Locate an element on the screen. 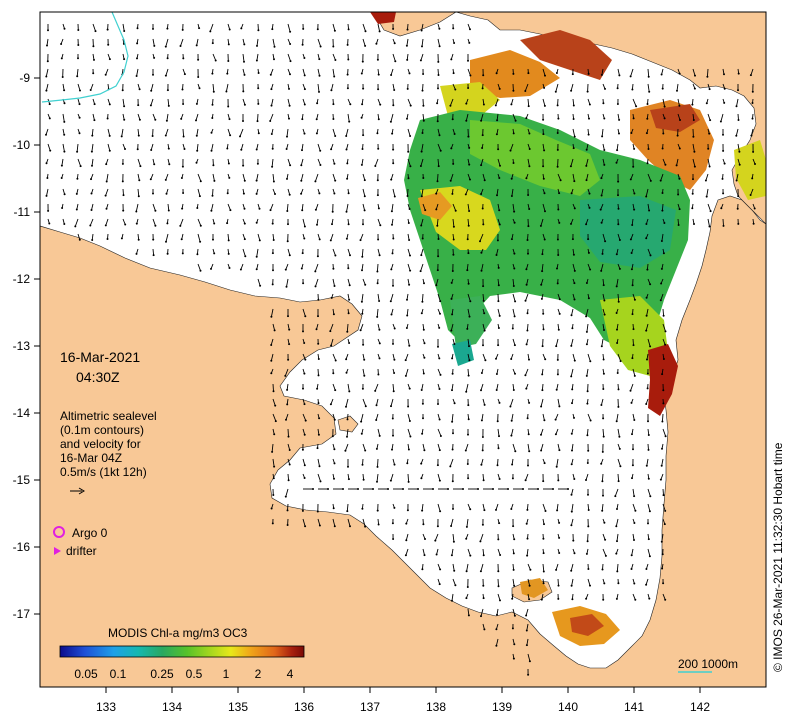  drifter-label: drifter is located at coordinates (81, 551).